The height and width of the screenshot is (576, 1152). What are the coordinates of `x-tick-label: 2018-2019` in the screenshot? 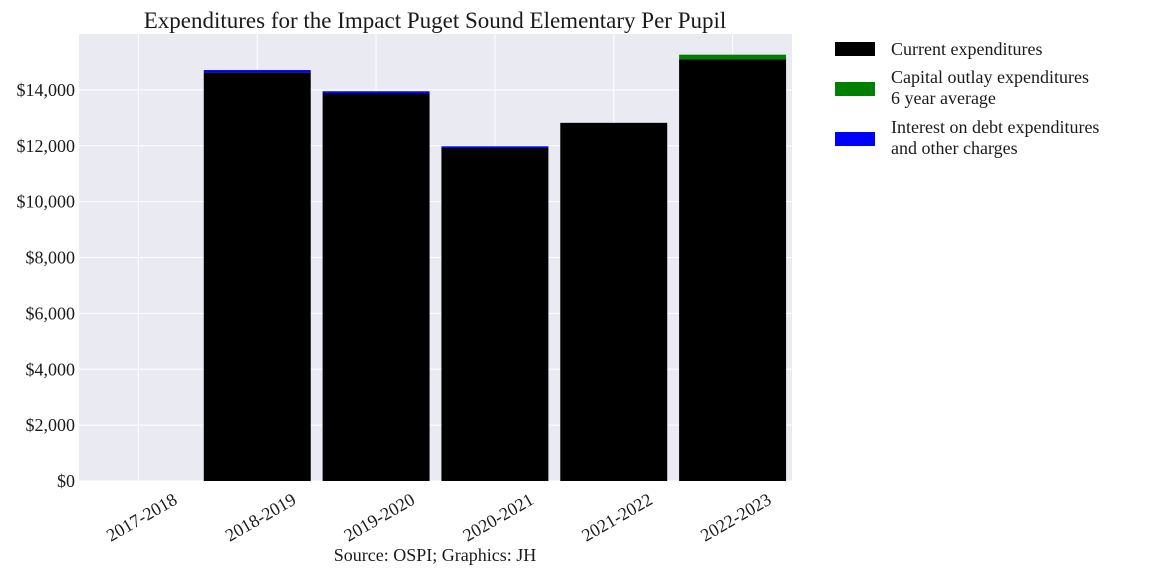 It's located at (261, 517).